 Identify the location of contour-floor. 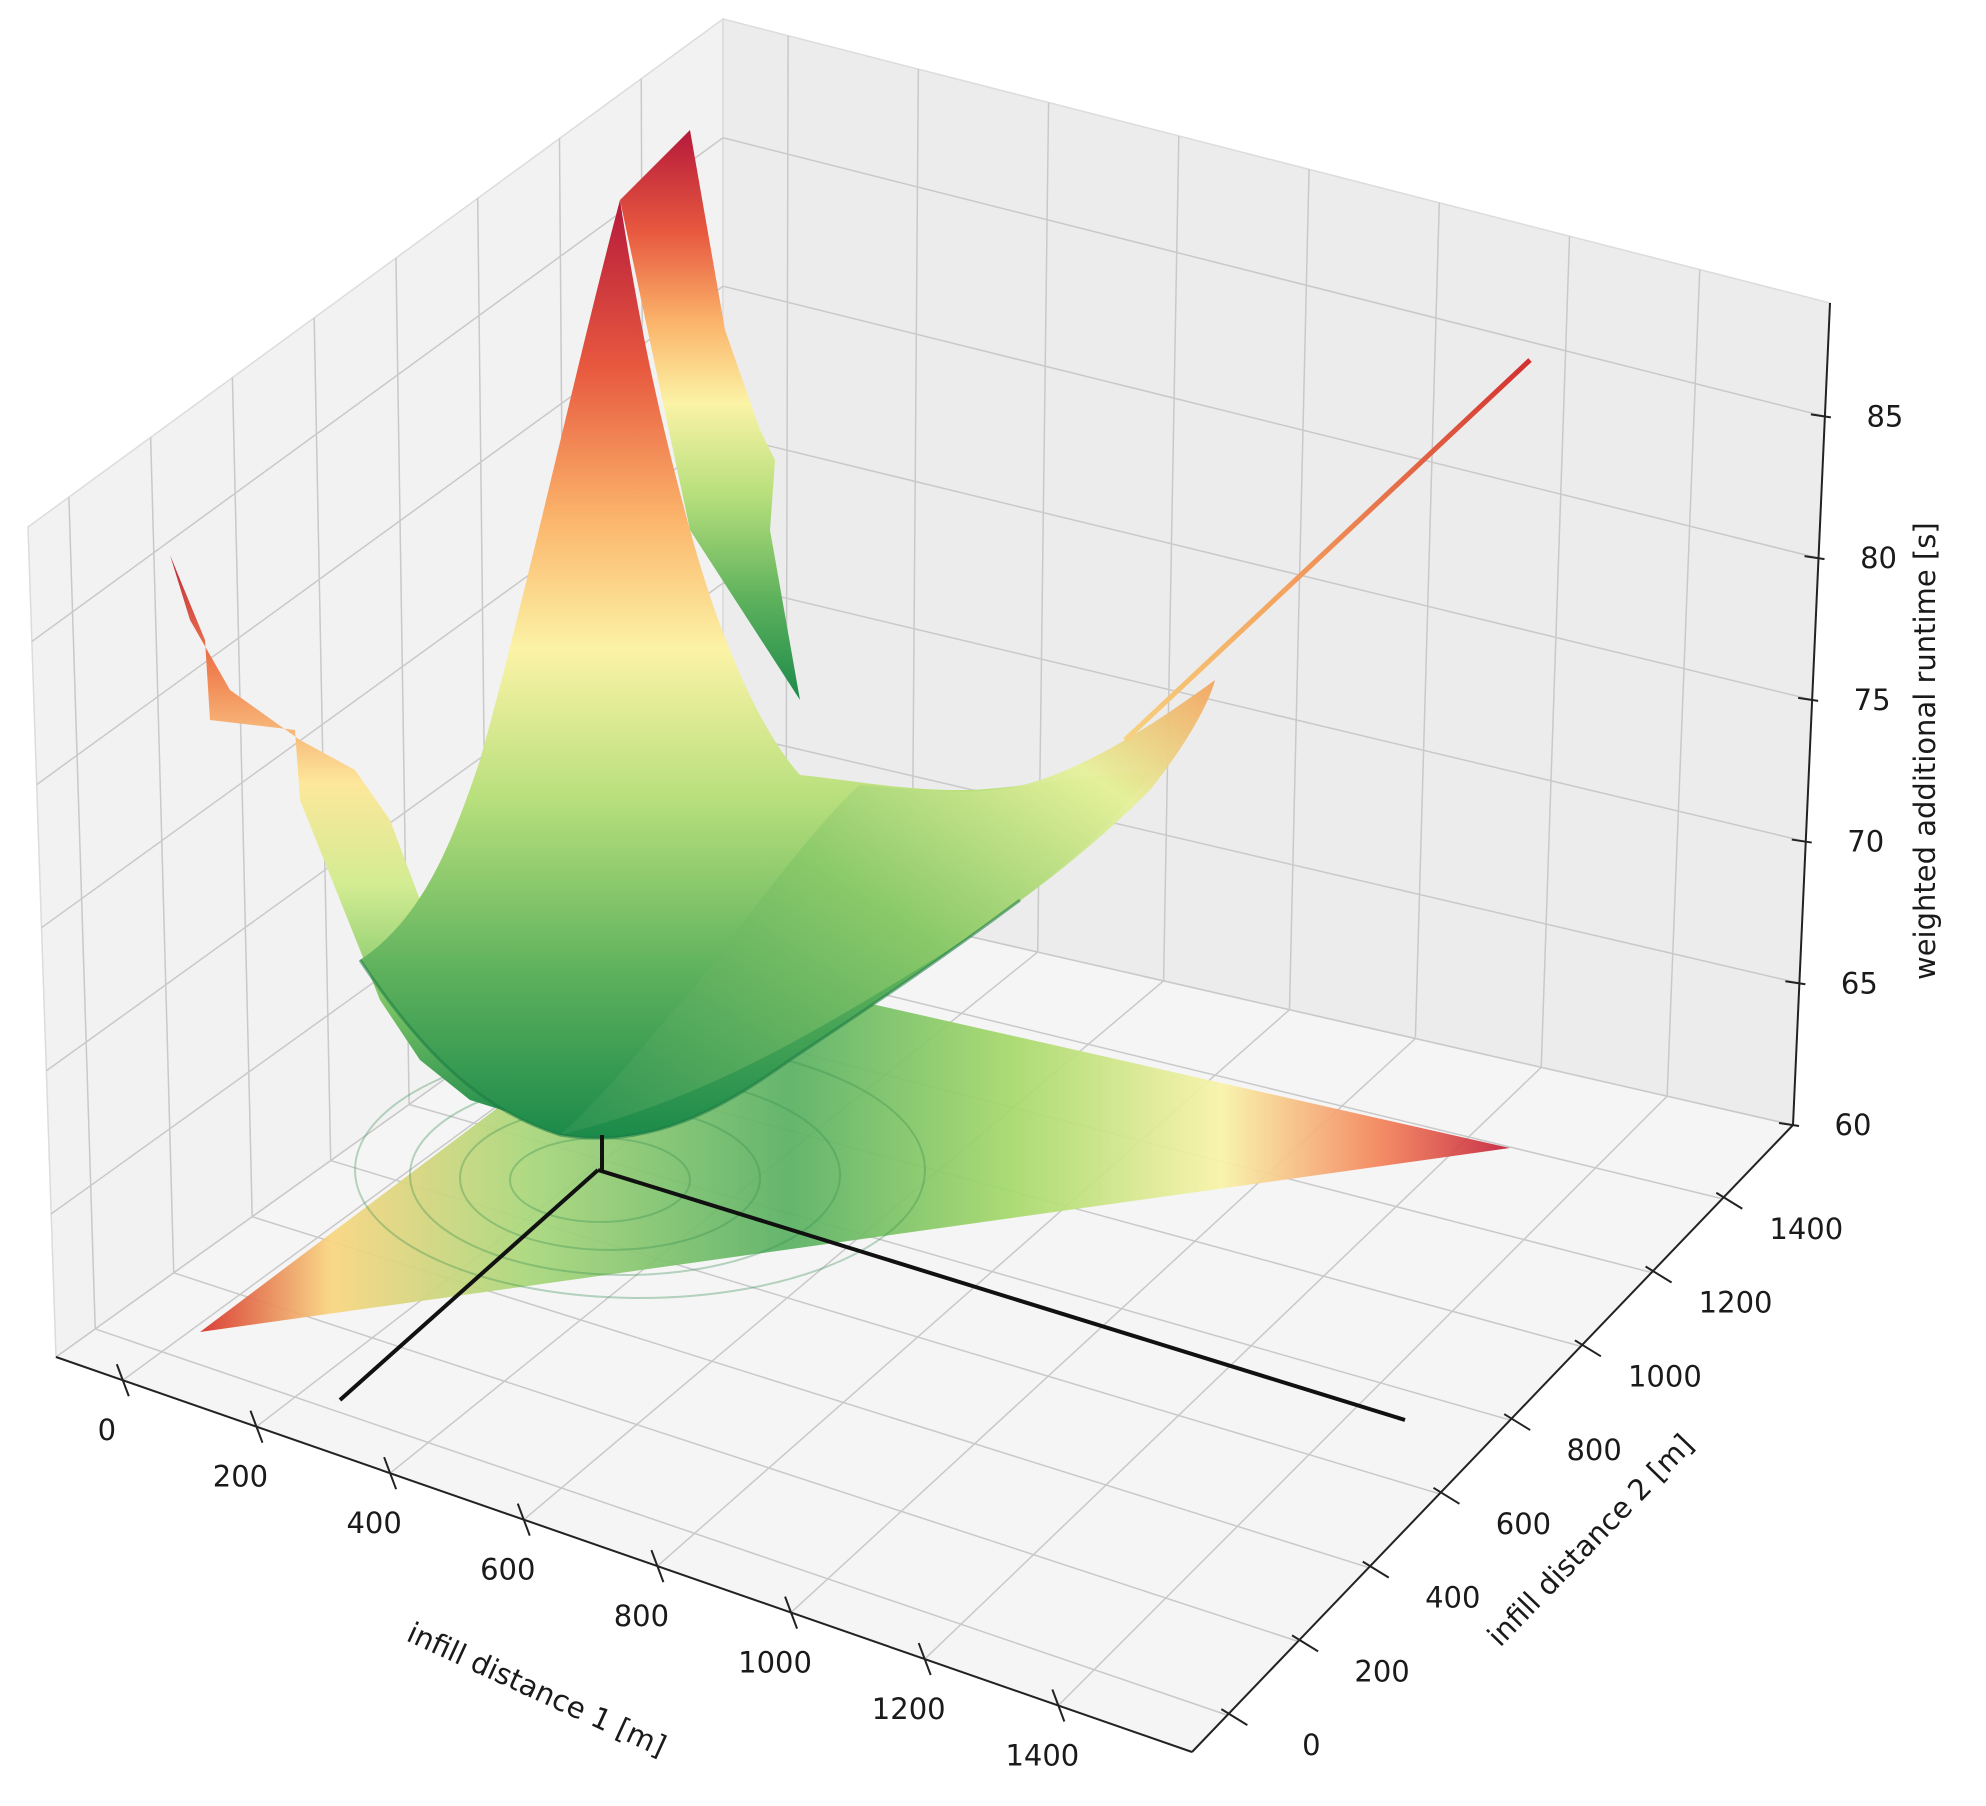
(855, 1147).